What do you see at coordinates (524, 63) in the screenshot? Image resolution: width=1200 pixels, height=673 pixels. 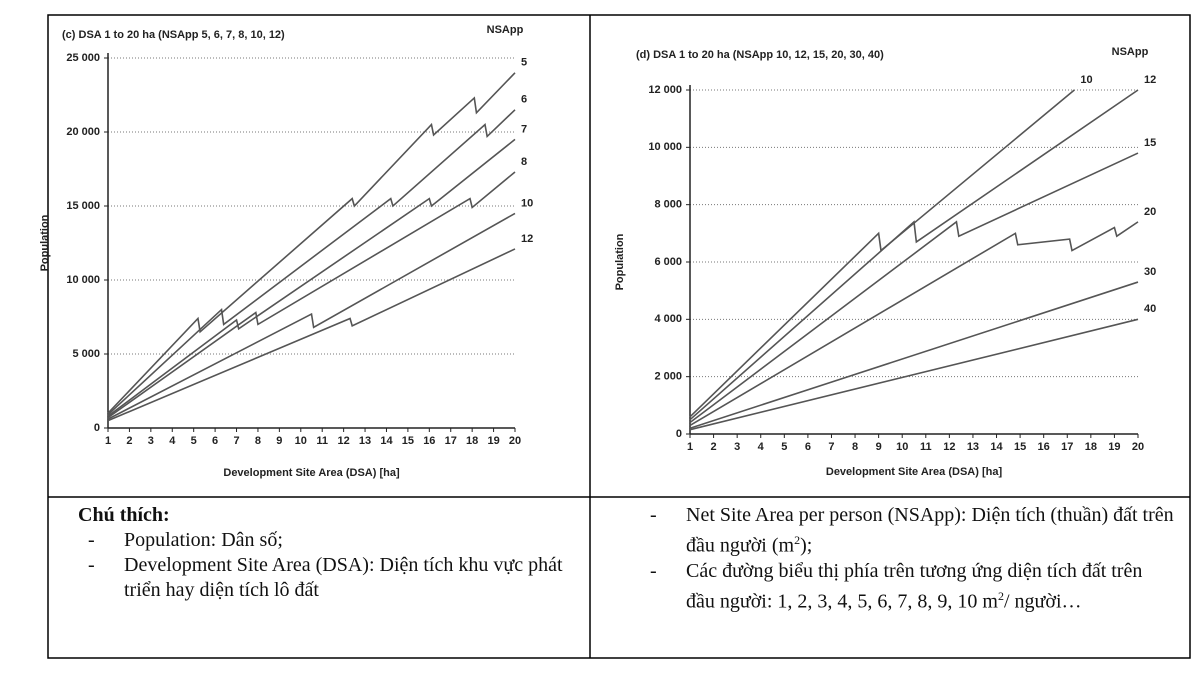 I see `series-label: 5` at bounding box center [524, 63].